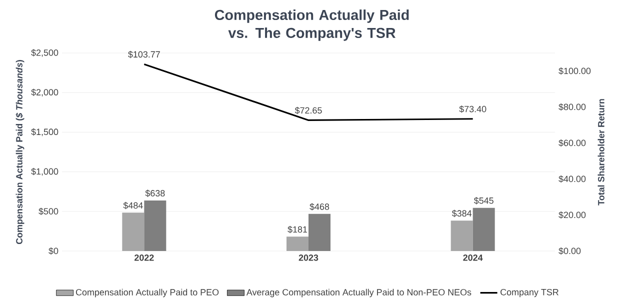  Describe the element at coordinates (298, 230) in the screenshot. I see `data-label: $181` at that location.